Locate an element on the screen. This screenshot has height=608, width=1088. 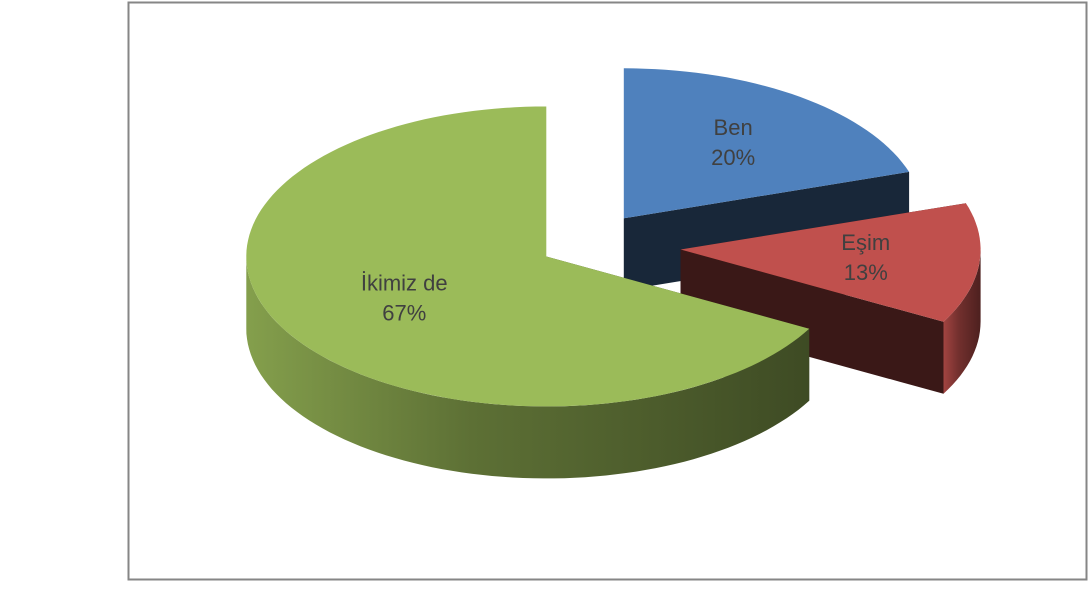
slice-value-label: 67% is located at coordinates (404, 312).